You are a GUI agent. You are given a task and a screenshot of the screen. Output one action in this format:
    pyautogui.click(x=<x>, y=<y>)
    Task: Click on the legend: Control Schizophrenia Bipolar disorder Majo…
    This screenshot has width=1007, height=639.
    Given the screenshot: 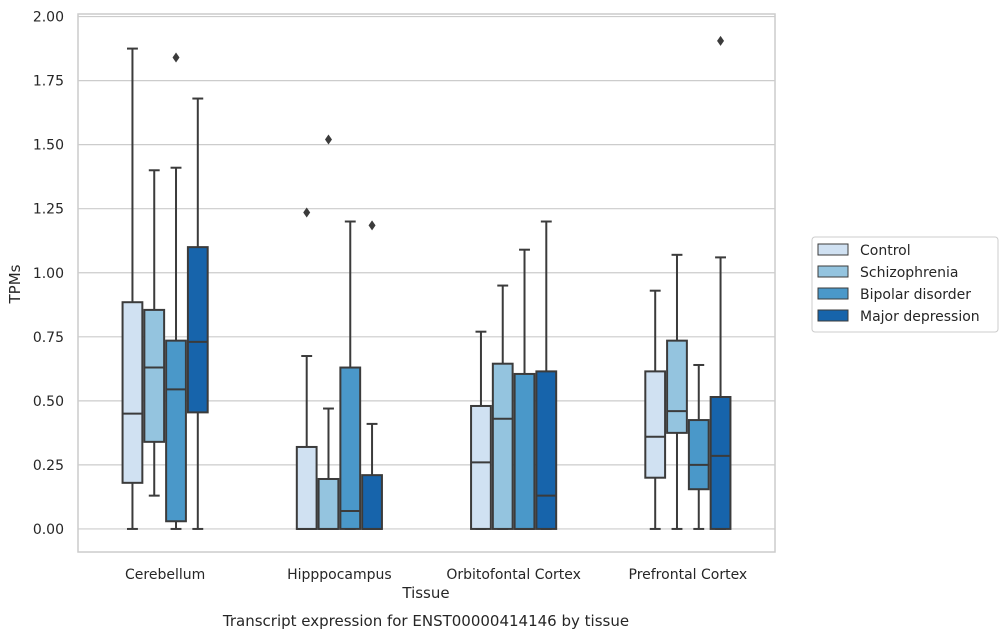 What is the action you would take?
    pyautogui.click(x=905, y=284)
    